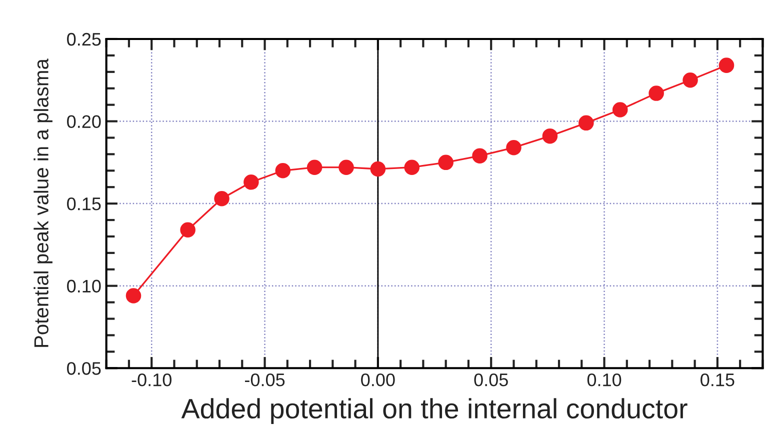  What do you see at coordinates (84, 286) in the screenshot?
I see `y-tick-label: 0.10` at bounding box center [84, 286].